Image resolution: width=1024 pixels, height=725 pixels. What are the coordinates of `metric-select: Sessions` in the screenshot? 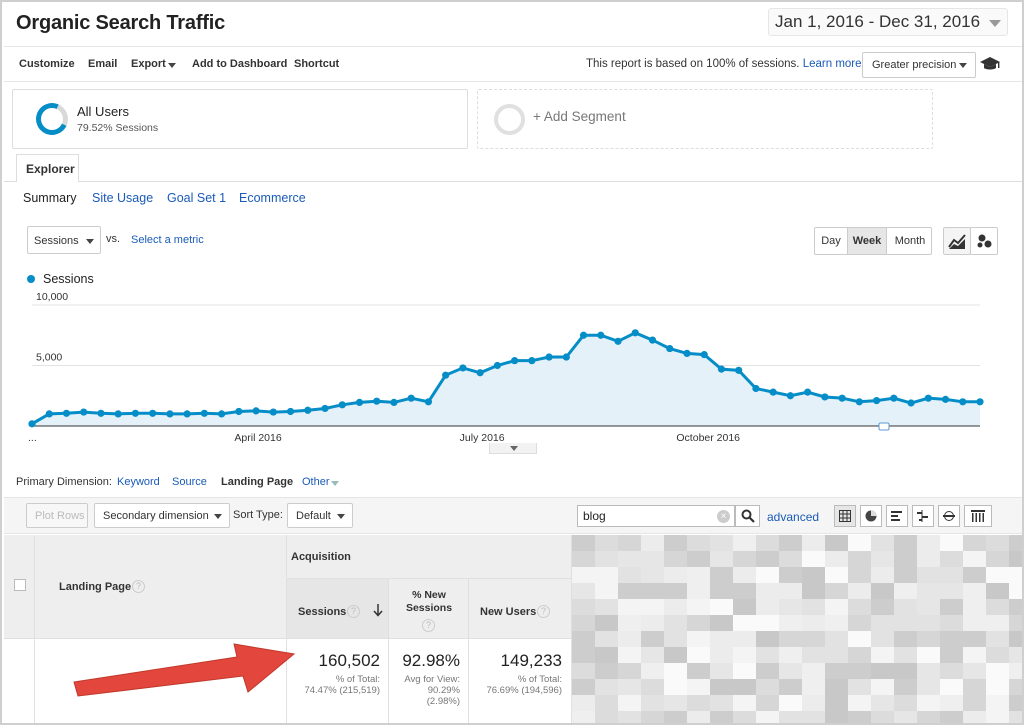 It's located at (64, 240).